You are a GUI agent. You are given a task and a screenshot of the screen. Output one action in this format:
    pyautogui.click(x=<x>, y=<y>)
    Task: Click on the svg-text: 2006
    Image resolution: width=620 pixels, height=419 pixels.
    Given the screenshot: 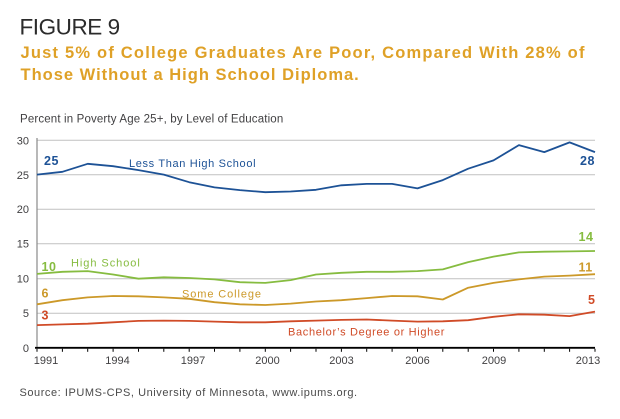 What is the action you would take?
    pyautogui.click(x=417, y=361)
    